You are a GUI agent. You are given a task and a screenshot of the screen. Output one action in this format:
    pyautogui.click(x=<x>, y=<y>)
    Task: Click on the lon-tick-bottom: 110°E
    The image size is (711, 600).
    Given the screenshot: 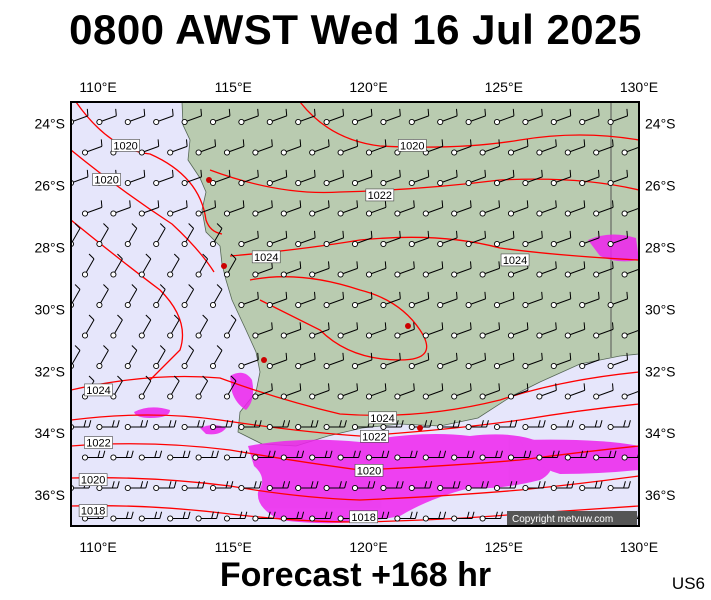 What is the action you would take?
    pyautogui.click(x=97, y=547)
    